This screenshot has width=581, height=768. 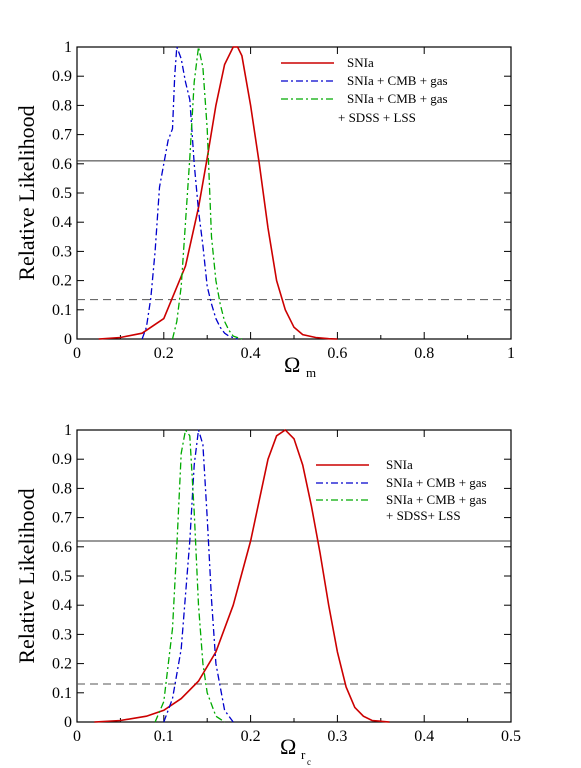 What do you see at coordinates (164, 736) in the screenshot?
I see `x-tick-label: 0.1` at bounding box center [164, 736].